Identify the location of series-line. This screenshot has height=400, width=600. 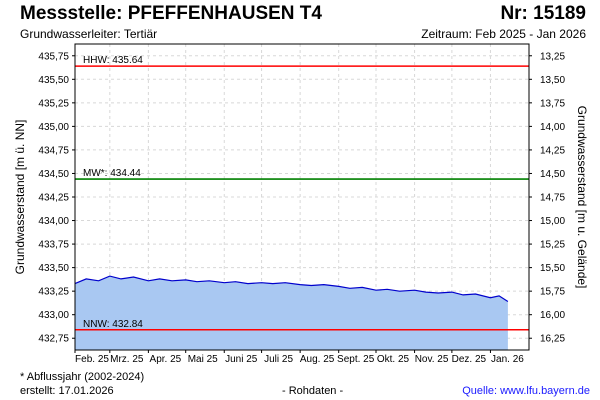
(291, 289).